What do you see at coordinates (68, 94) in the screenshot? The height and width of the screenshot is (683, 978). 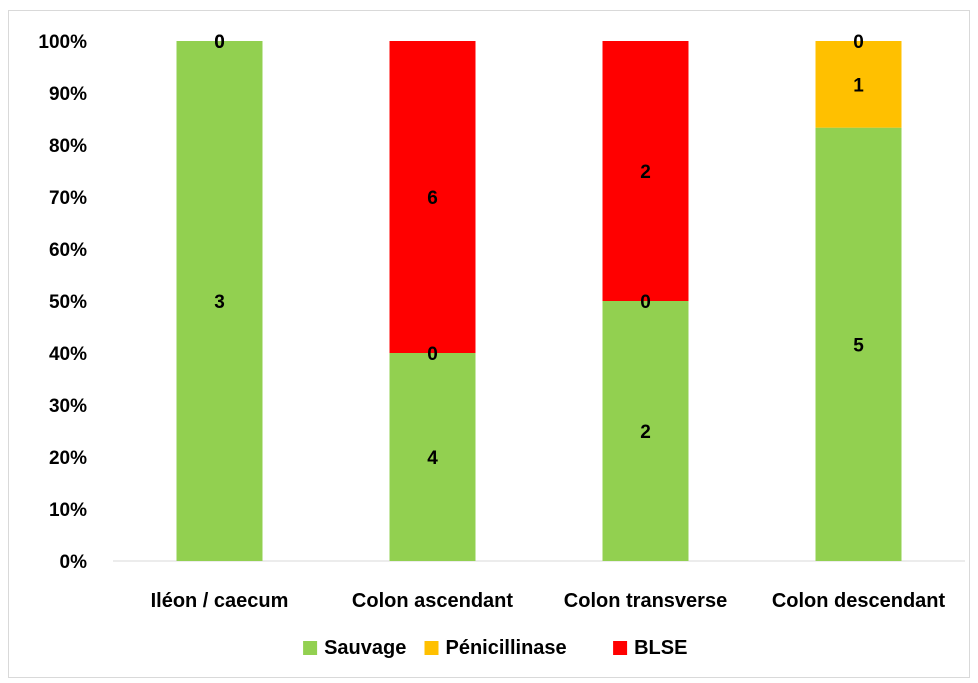 I see `y-tick-label: 90%` at bounding box center [68, 94].